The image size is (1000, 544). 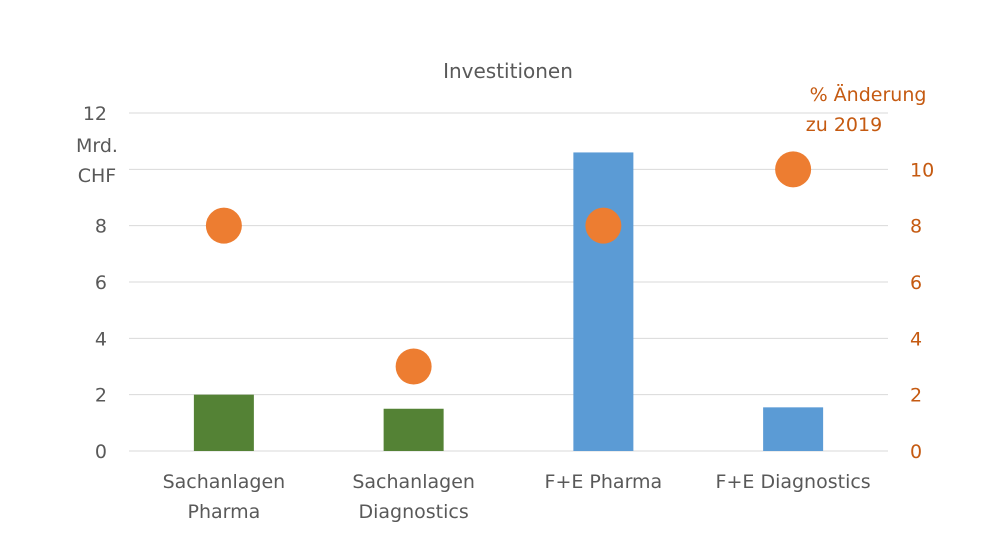 What do you see at coordinates (922, 311) in the screenshot?
I see `right-y-axis: 0 2 4 6 8 10` at bounding box center [922, 311].